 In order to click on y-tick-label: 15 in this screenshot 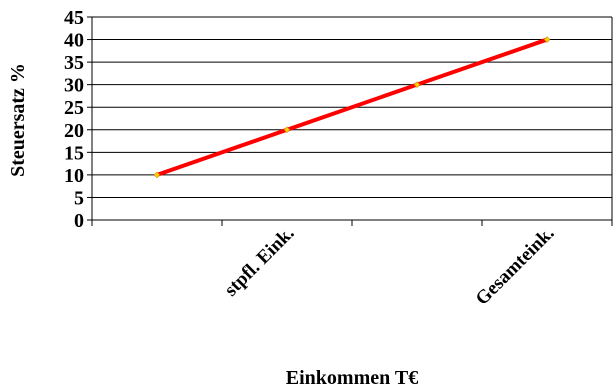, I will do `click(74, 153)`.